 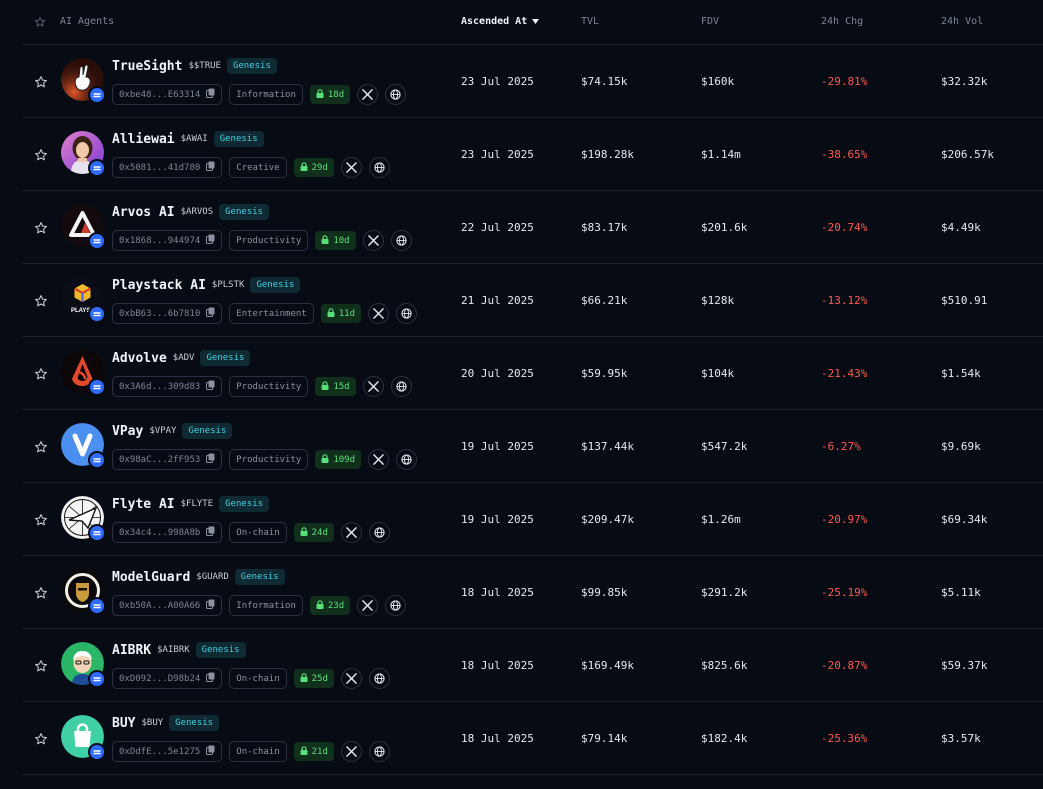 What do you see at coordinates (167, 605) in the screenshot?
I see `contract-address: 0xb50A...A00A66` at bounding box center [167, 605].